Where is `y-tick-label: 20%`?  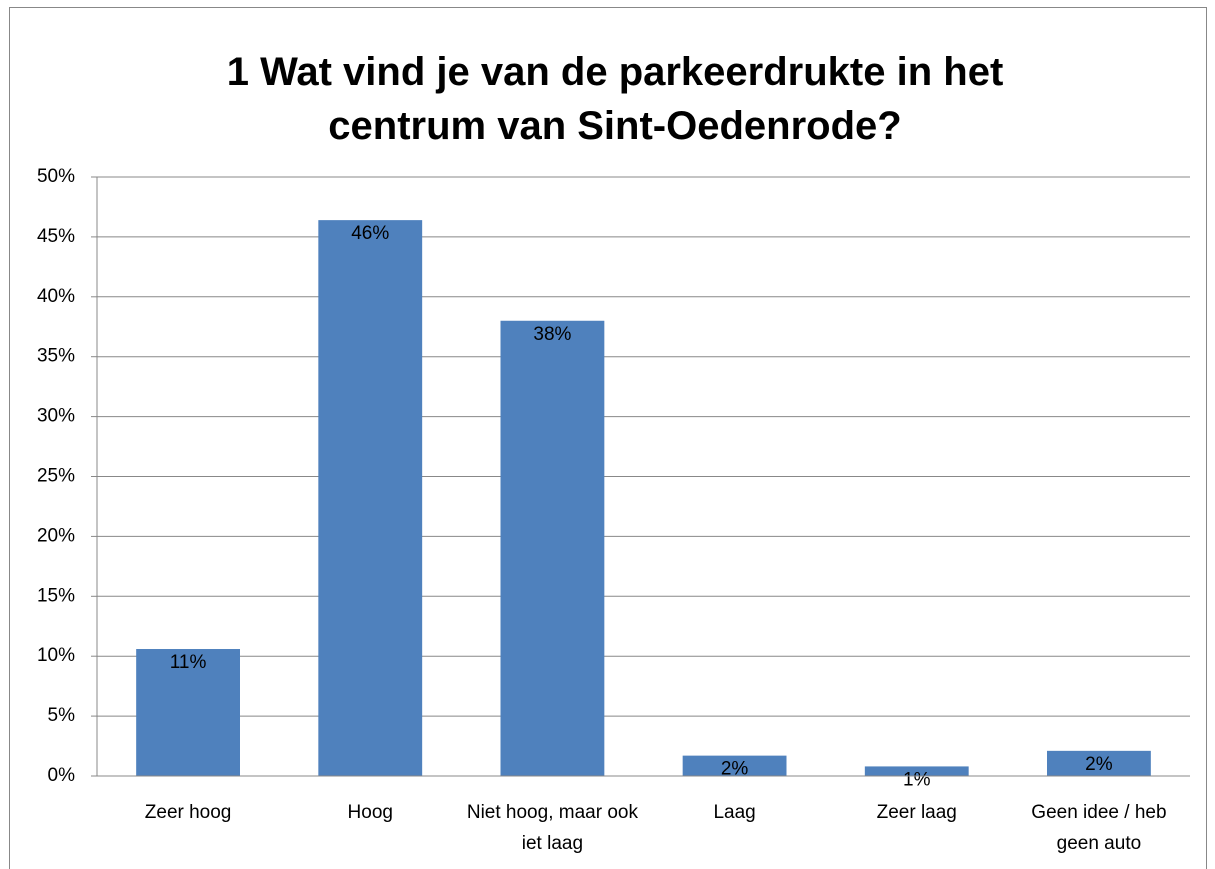 y-tick-label: 20% is located at coordinates (56, 535).